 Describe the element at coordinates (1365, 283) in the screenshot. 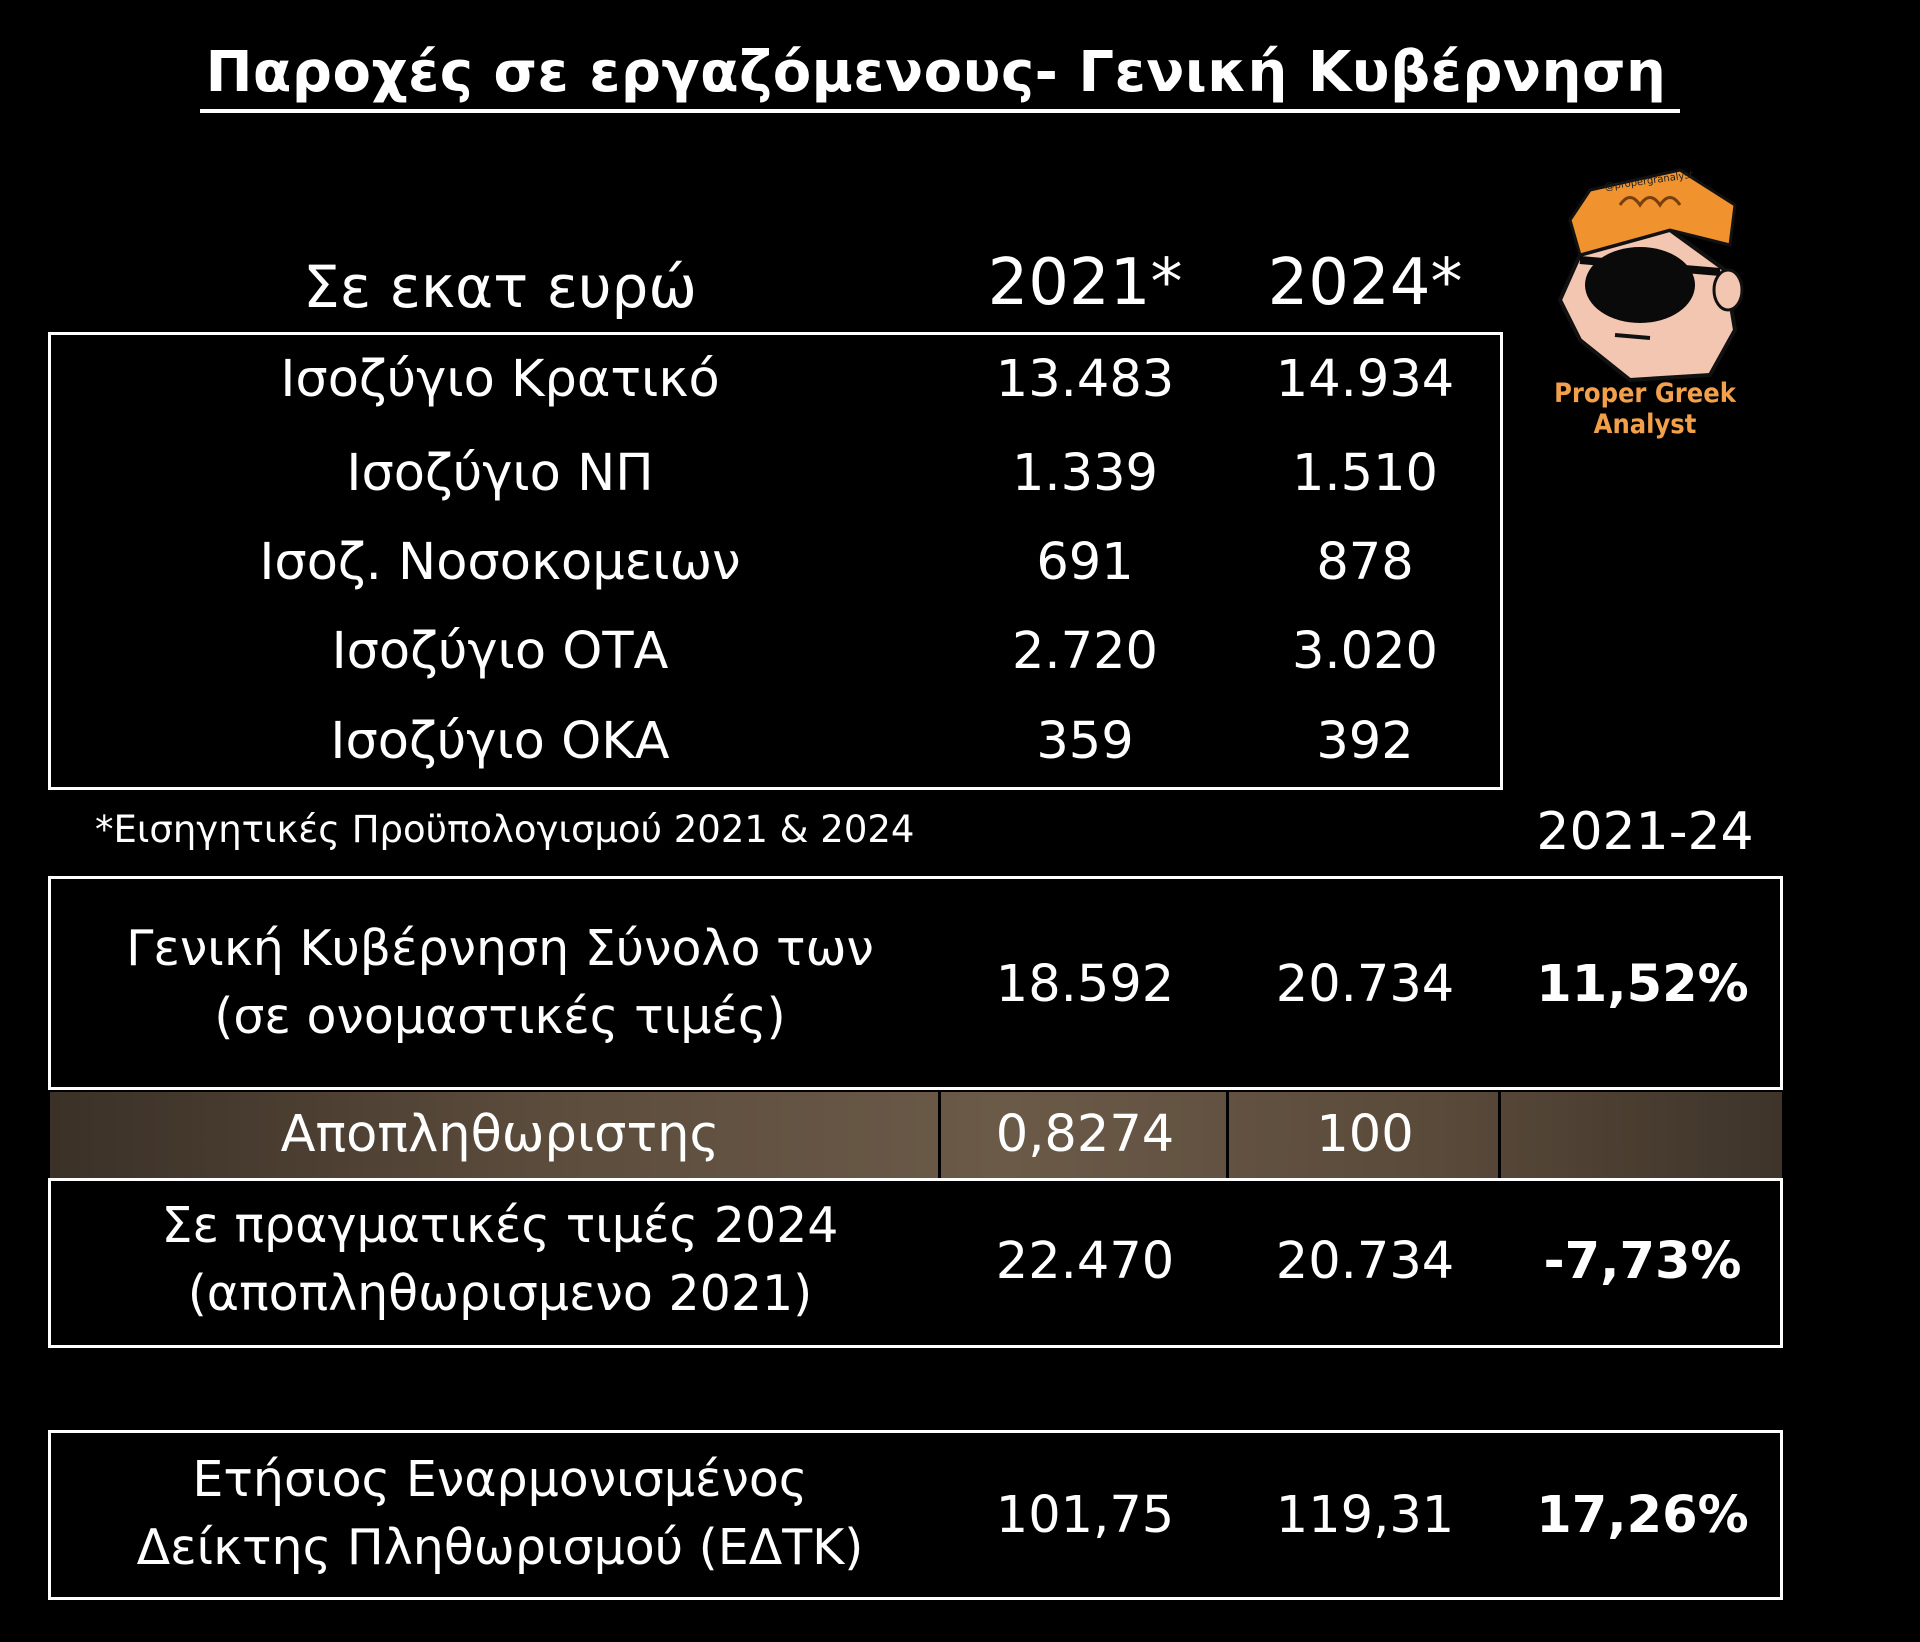

I see `column-header-2024: 2024*` at that location.